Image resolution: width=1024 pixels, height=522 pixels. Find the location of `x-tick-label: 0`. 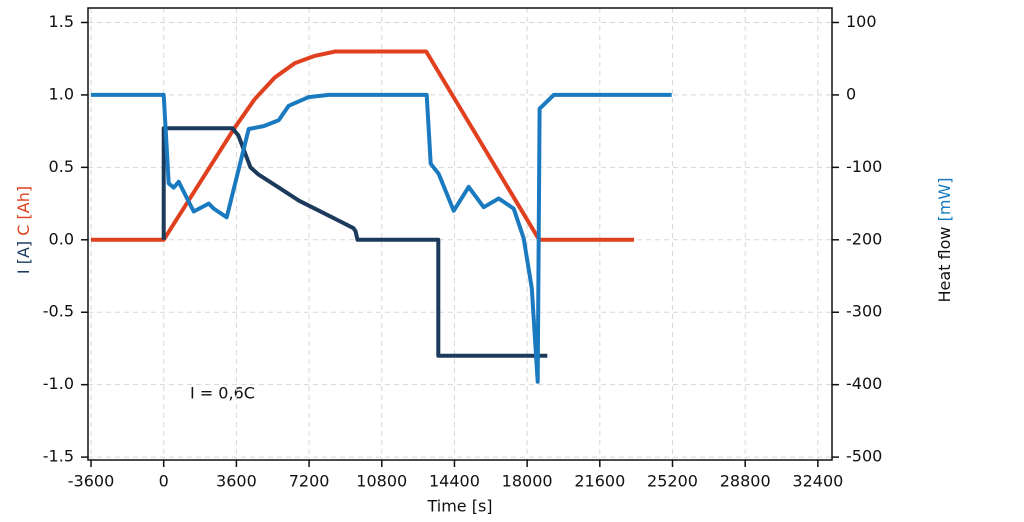

x-tick-label: 0 is located at coordinates (164, 481).